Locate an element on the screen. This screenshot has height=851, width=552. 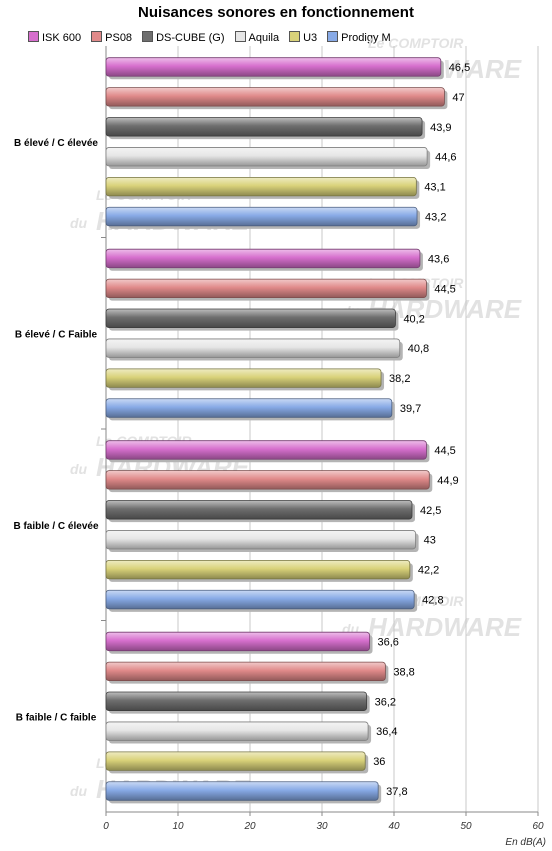
data-label: 43,1 is located at coordinates (434, 188).